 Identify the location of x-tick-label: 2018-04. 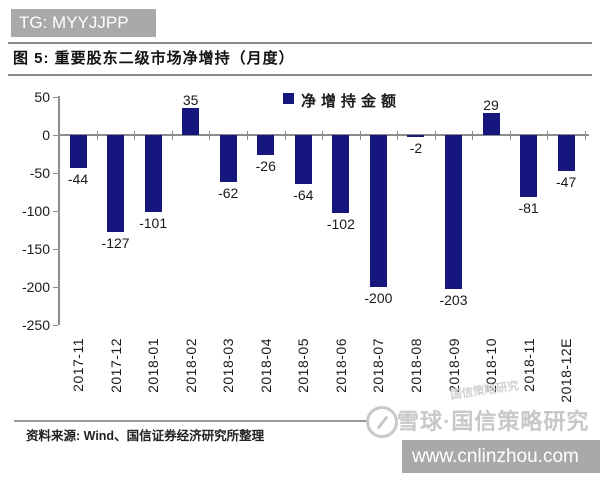
(265, 365).